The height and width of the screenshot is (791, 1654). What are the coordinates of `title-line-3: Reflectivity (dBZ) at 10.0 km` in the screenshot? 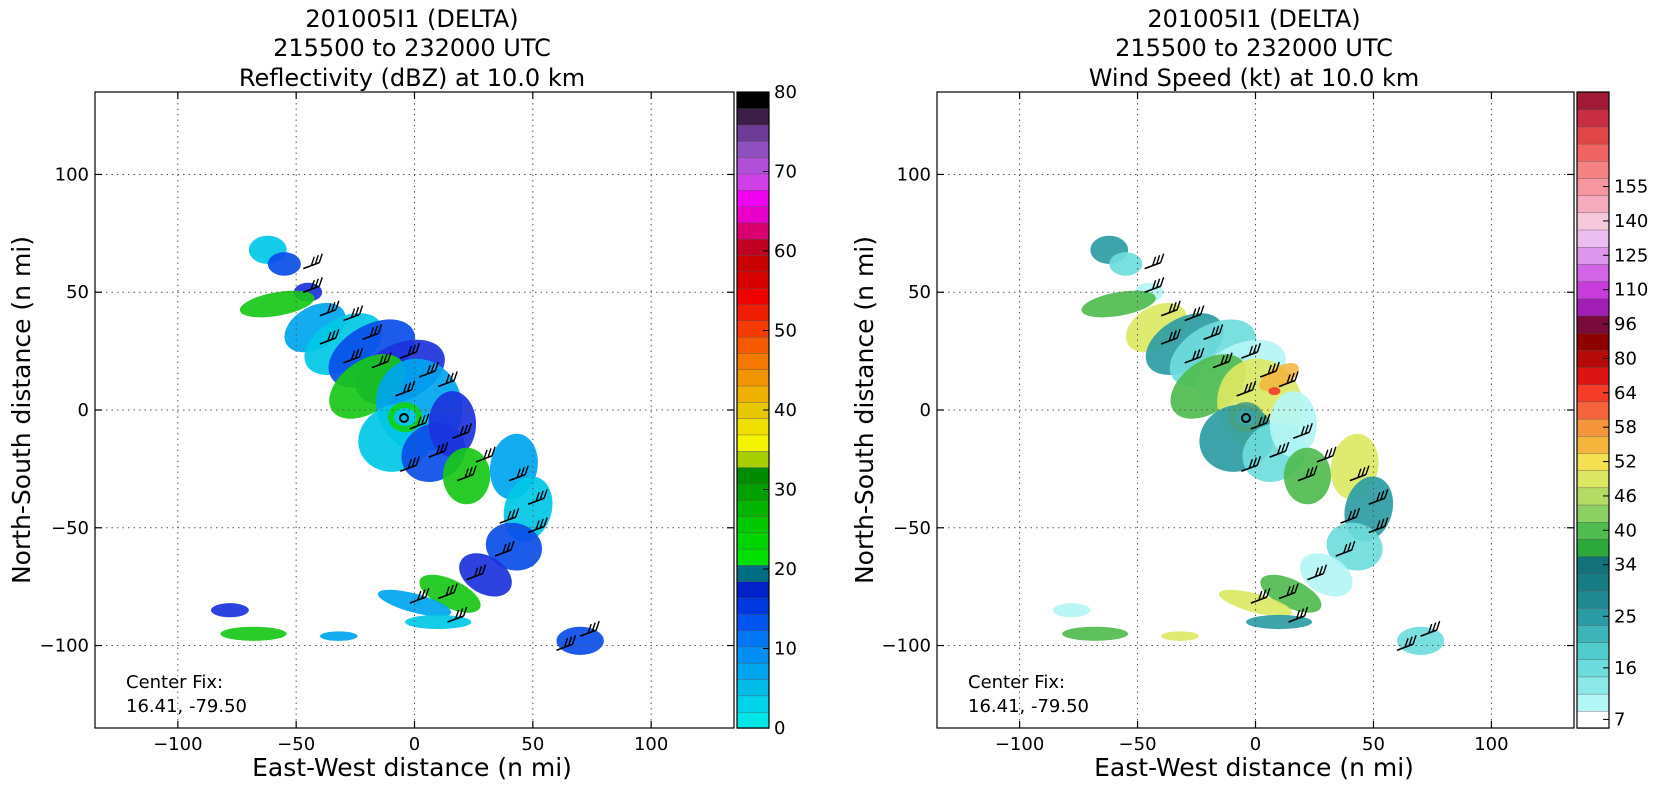 It's located at (412, 78).